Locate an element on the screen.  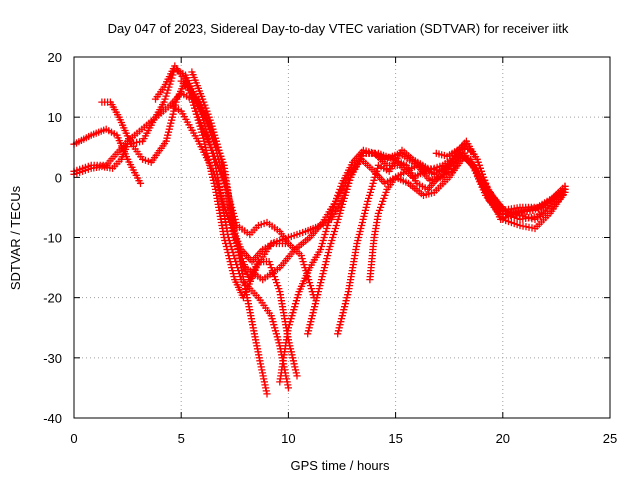
y-tick-label: 0 is located at coordinates (58, 177).